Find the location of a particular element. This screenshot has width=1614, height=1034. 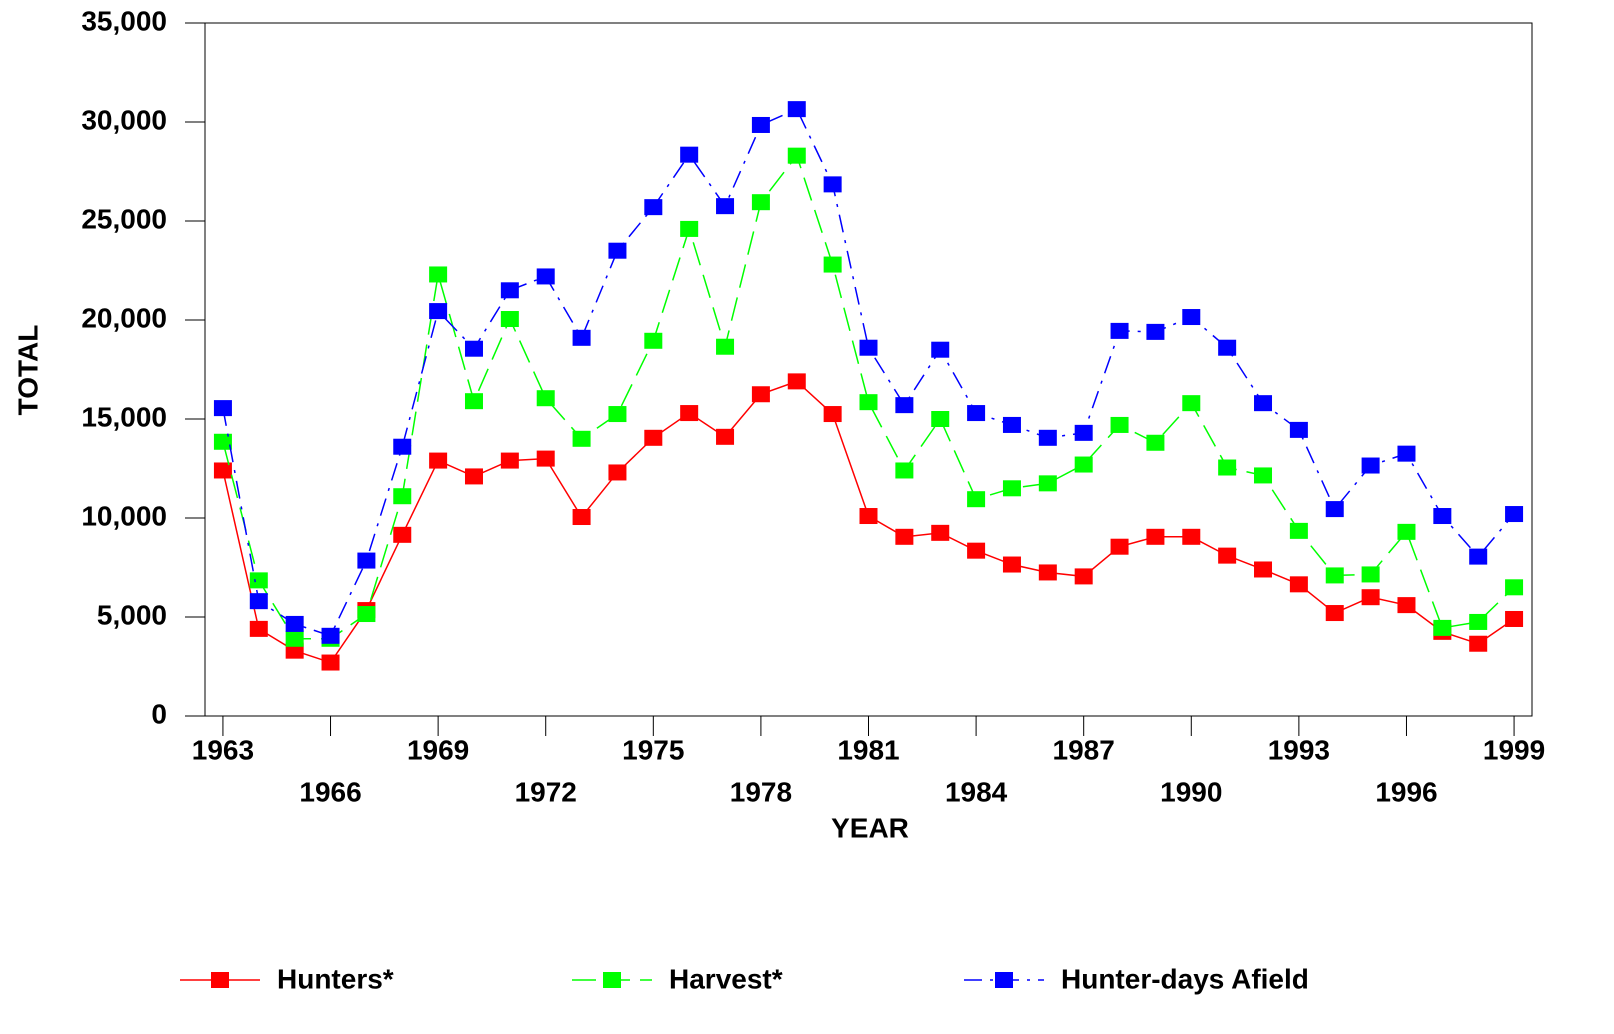

x-tick-label: 1963 is located at coordinates (223, 749).